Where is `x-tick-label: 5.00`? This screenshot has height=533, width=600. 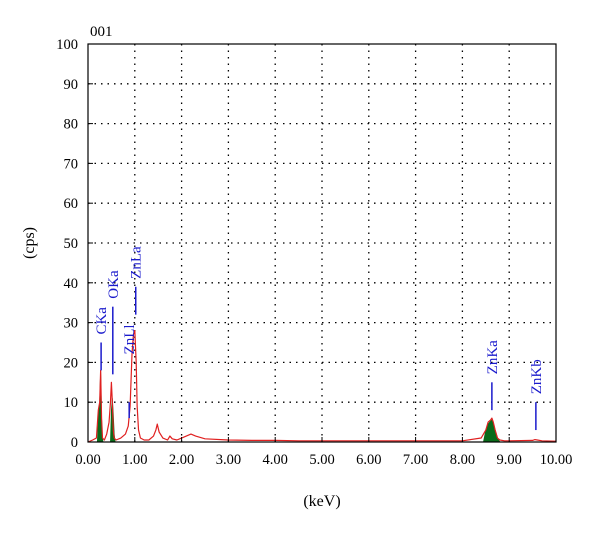 x-tick-label: 5.00 is located at coordinates (321, 460).